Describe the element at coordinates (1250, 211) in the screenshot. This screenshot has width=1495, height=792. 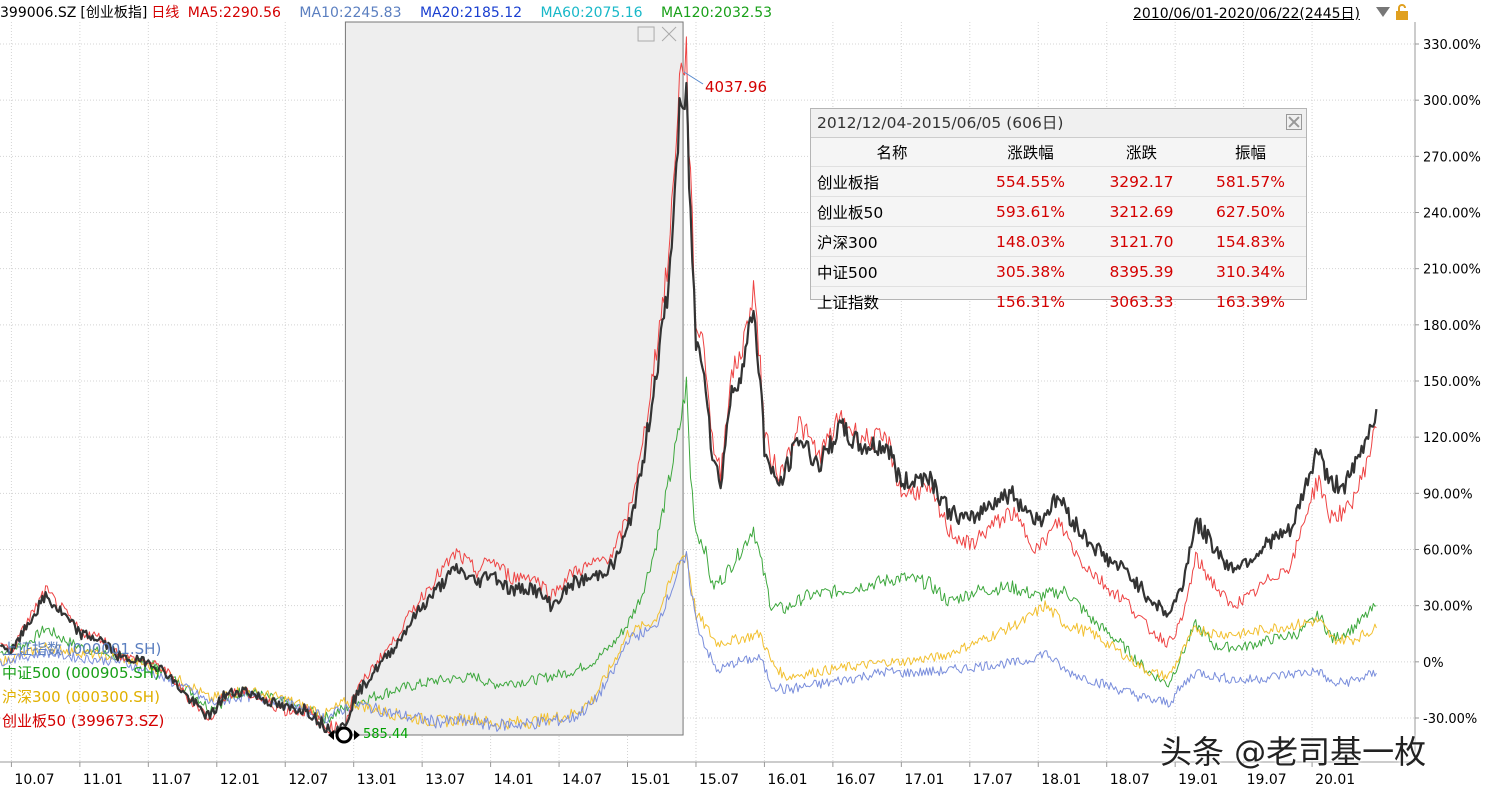
I see `row-amp: 627.50%` at that location.